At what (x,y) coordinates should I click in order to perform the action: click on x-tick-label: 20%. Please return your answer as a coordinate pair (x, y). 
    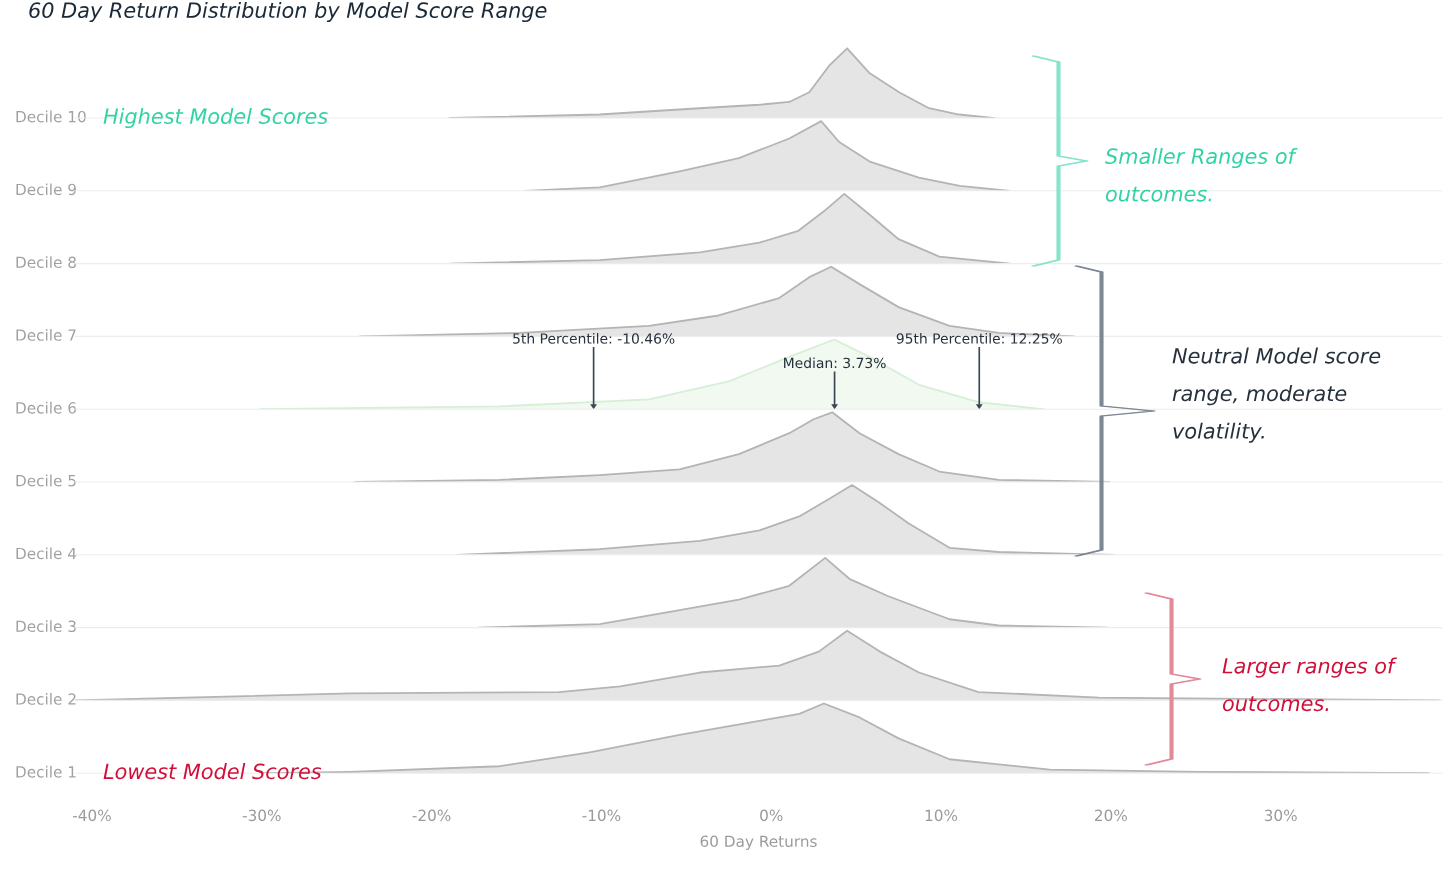
    Looking at the image, I should click on (1111, 815).